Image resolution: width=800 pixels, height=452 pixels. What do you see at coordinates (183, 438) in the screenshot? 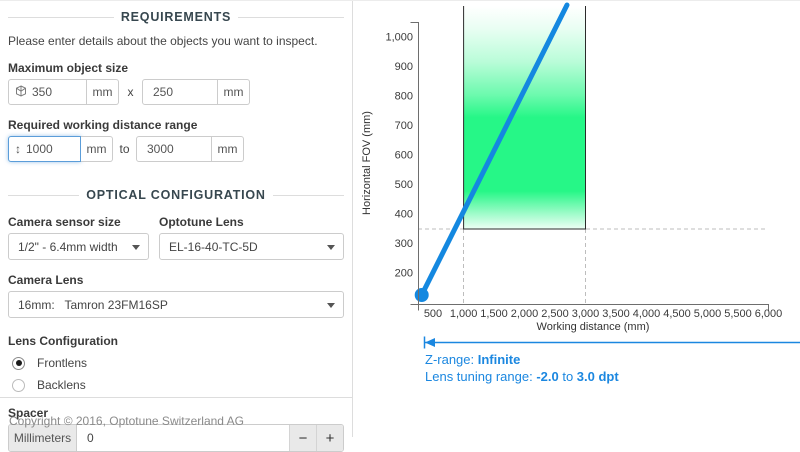
I see `spacer-value-input` at bounding box center [183, 438].